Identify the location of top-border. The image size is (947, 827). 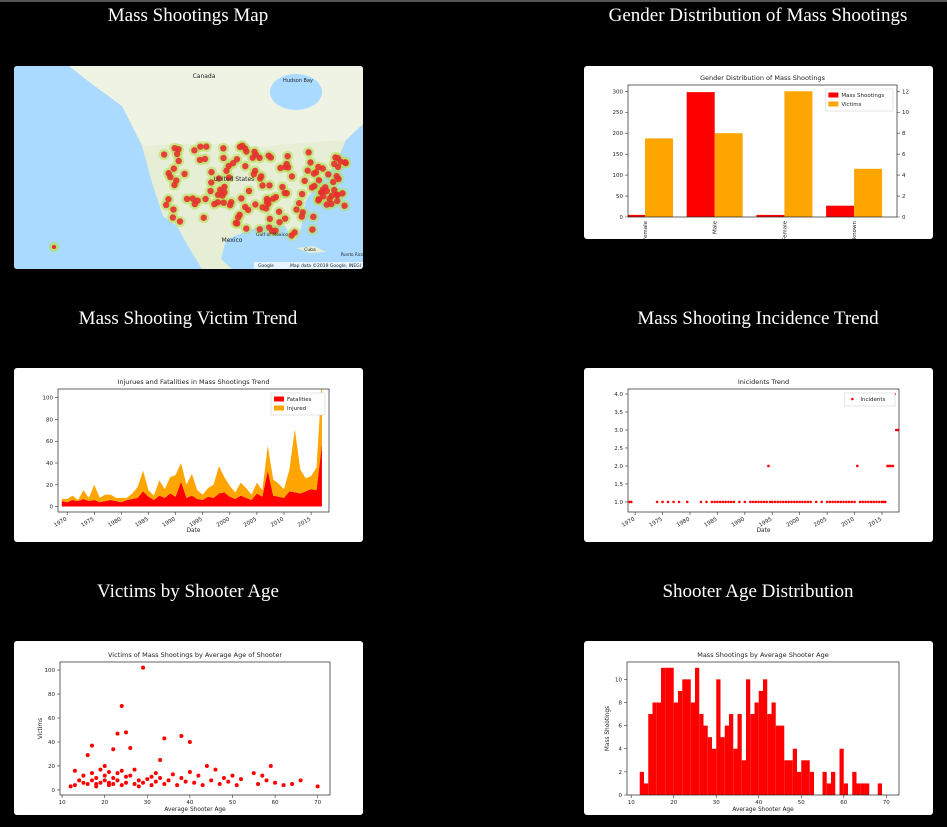
(473, 1).